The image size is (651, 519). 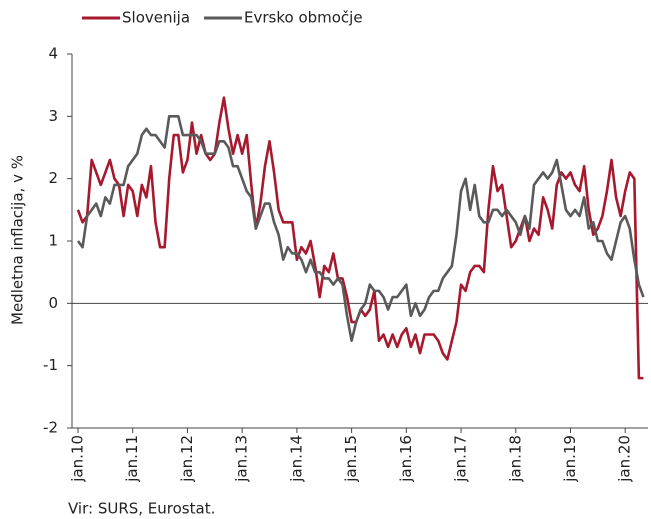 What do you see at coordinates (303, 18) in the screenshot?
I see `legend-label: Evrsko območje` at bounding box center [303, 18].